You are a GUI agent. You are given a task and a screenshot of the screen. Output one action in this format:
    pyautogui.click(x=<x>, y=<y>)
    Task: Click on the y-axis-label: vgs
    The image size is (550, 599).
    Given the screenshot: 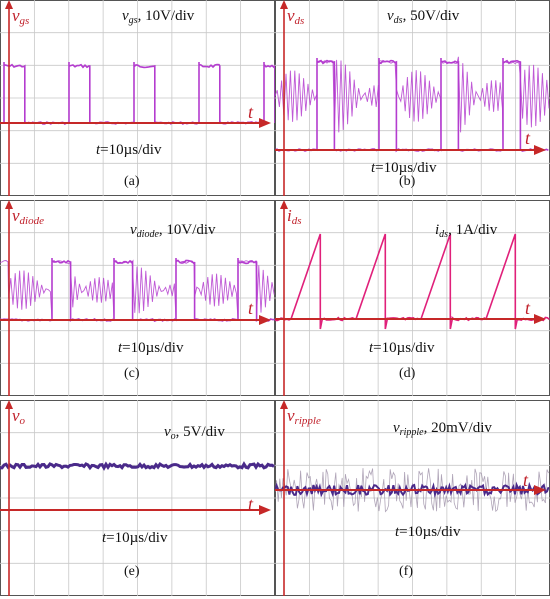 What is the action you would take?
    pyautogui.click(x=21, y=16)
    